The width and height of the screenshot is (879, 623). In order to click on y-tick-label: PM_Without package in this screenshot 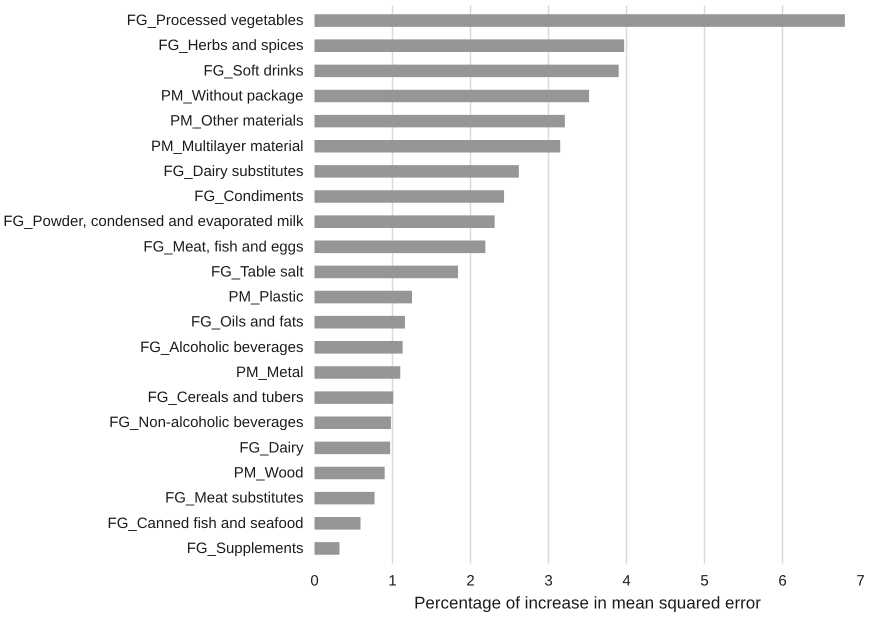, I will do `click(232, 95)`.